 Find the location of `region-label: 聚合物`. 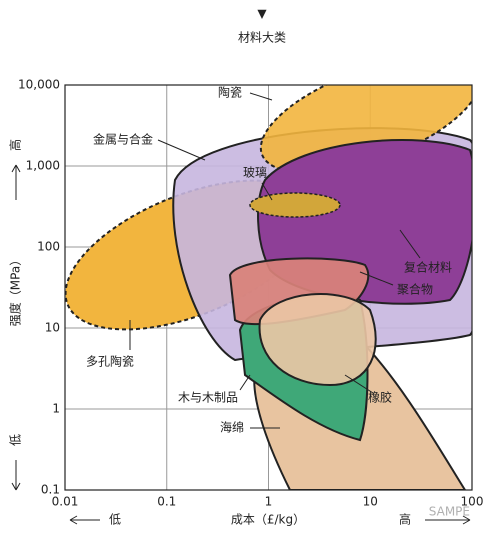

region-label: 聚合物 is located at coordinates (415, 289).